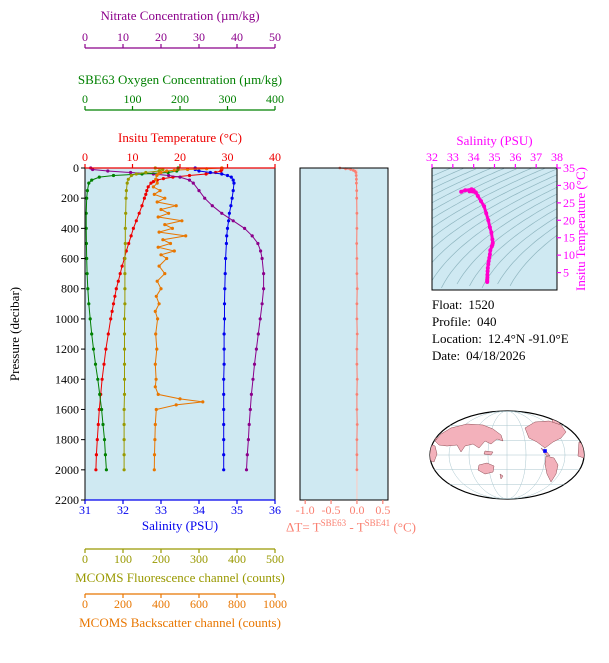 The width and height of the screenshot is (609, 663). Describe the element at coordinates (501, 476) in the screenshot. I see `land-new-zealand` at that location.